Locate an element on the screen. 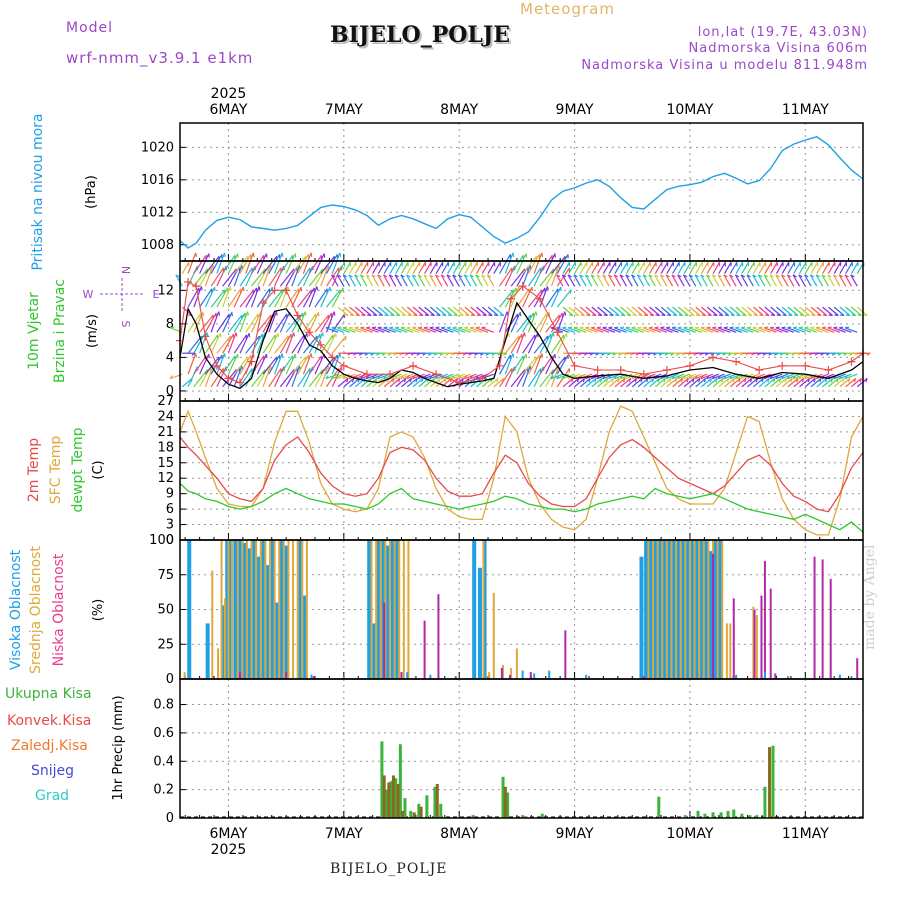  top-day-label: 6MAY is located at coordinates (228, 110).